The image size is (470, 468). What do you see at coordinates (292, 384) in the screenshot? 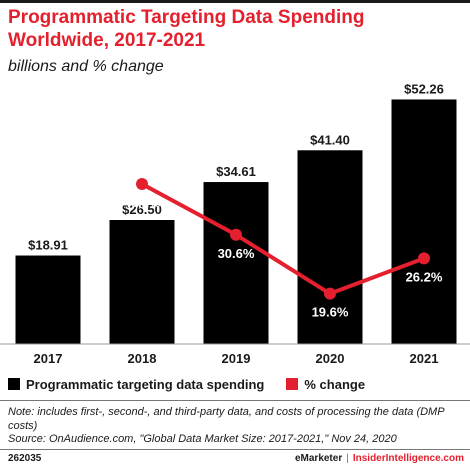
I see `legend-swatch-change` at bounding box center [292, 384].